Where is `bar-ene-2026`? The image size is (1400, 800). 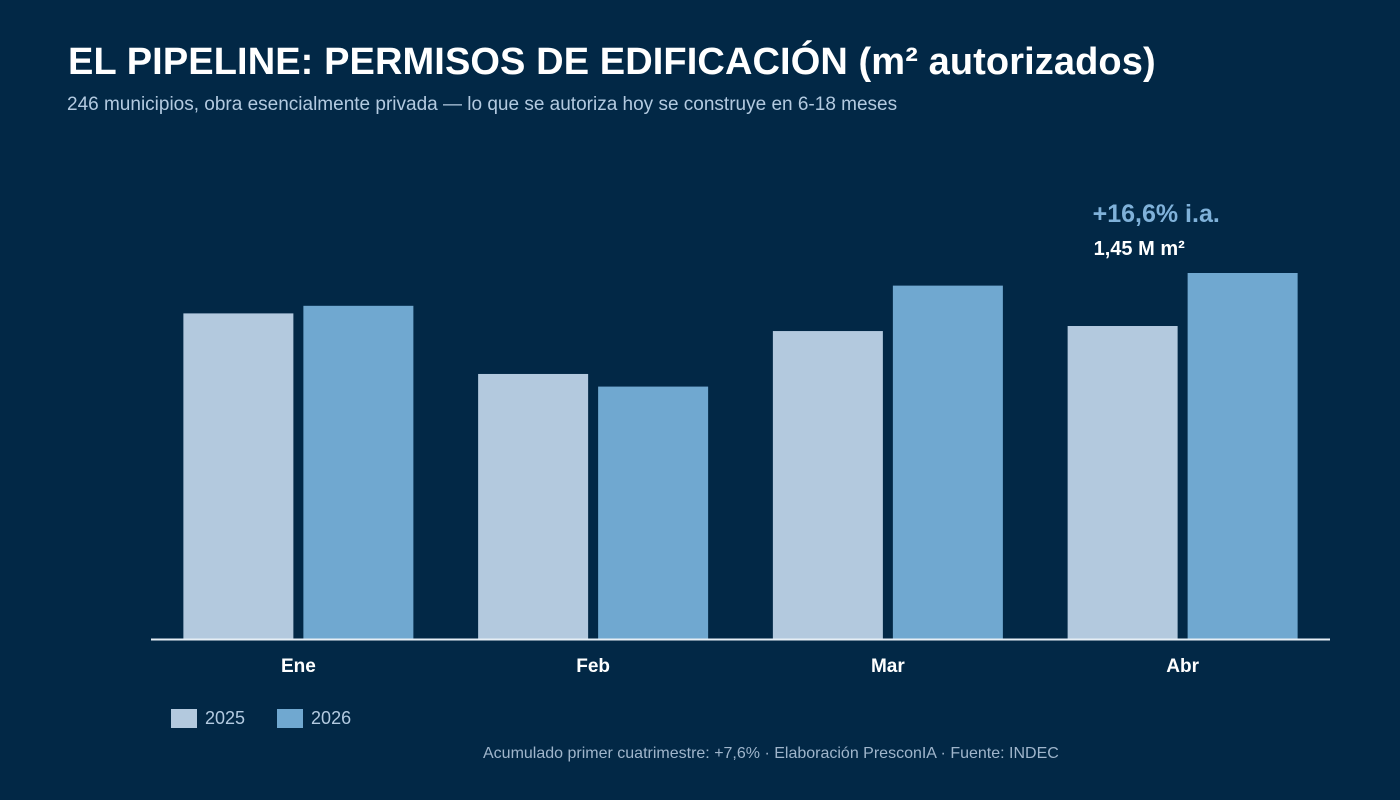 bar-ene-2026 is located at coordinates (358, 472).